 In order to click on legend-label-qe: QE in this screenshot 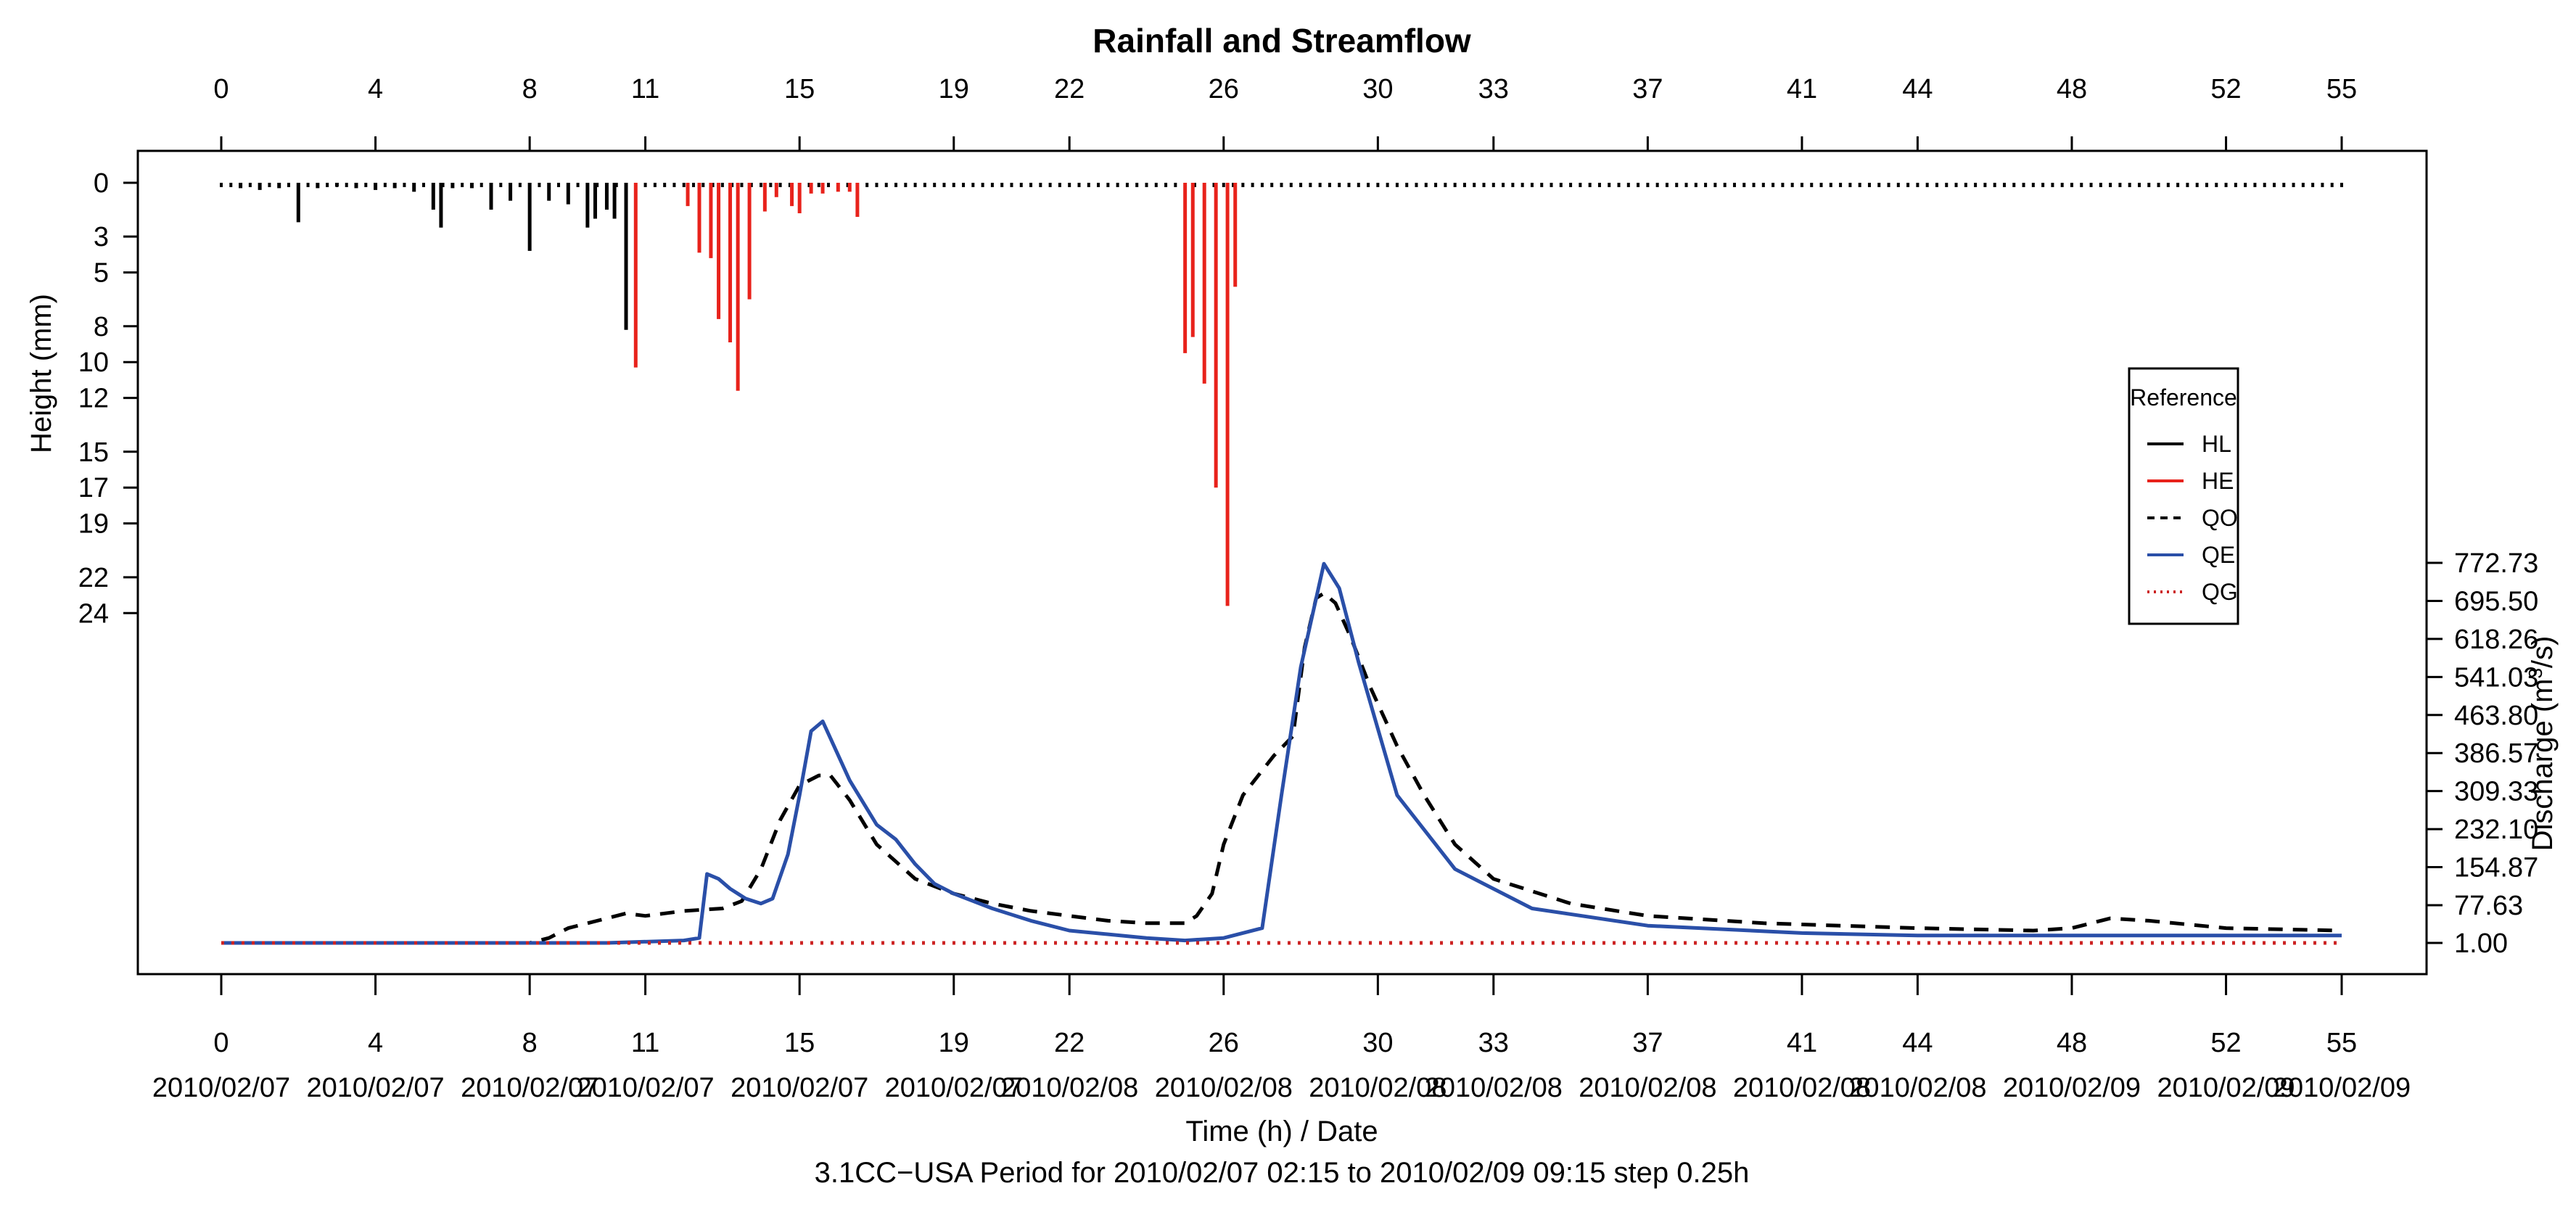, I will do `click(2218, 555)`.